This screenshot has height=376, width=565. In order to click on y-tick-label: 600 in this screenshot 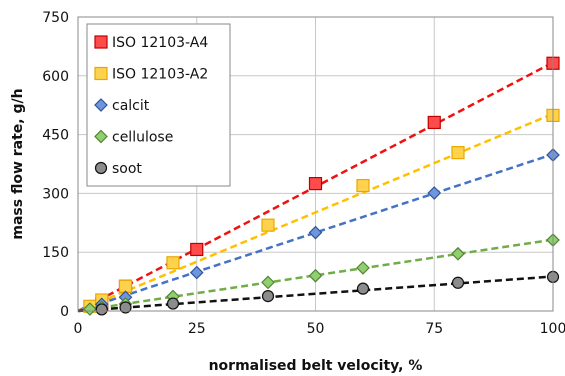, I will do `click(55, 77)`.